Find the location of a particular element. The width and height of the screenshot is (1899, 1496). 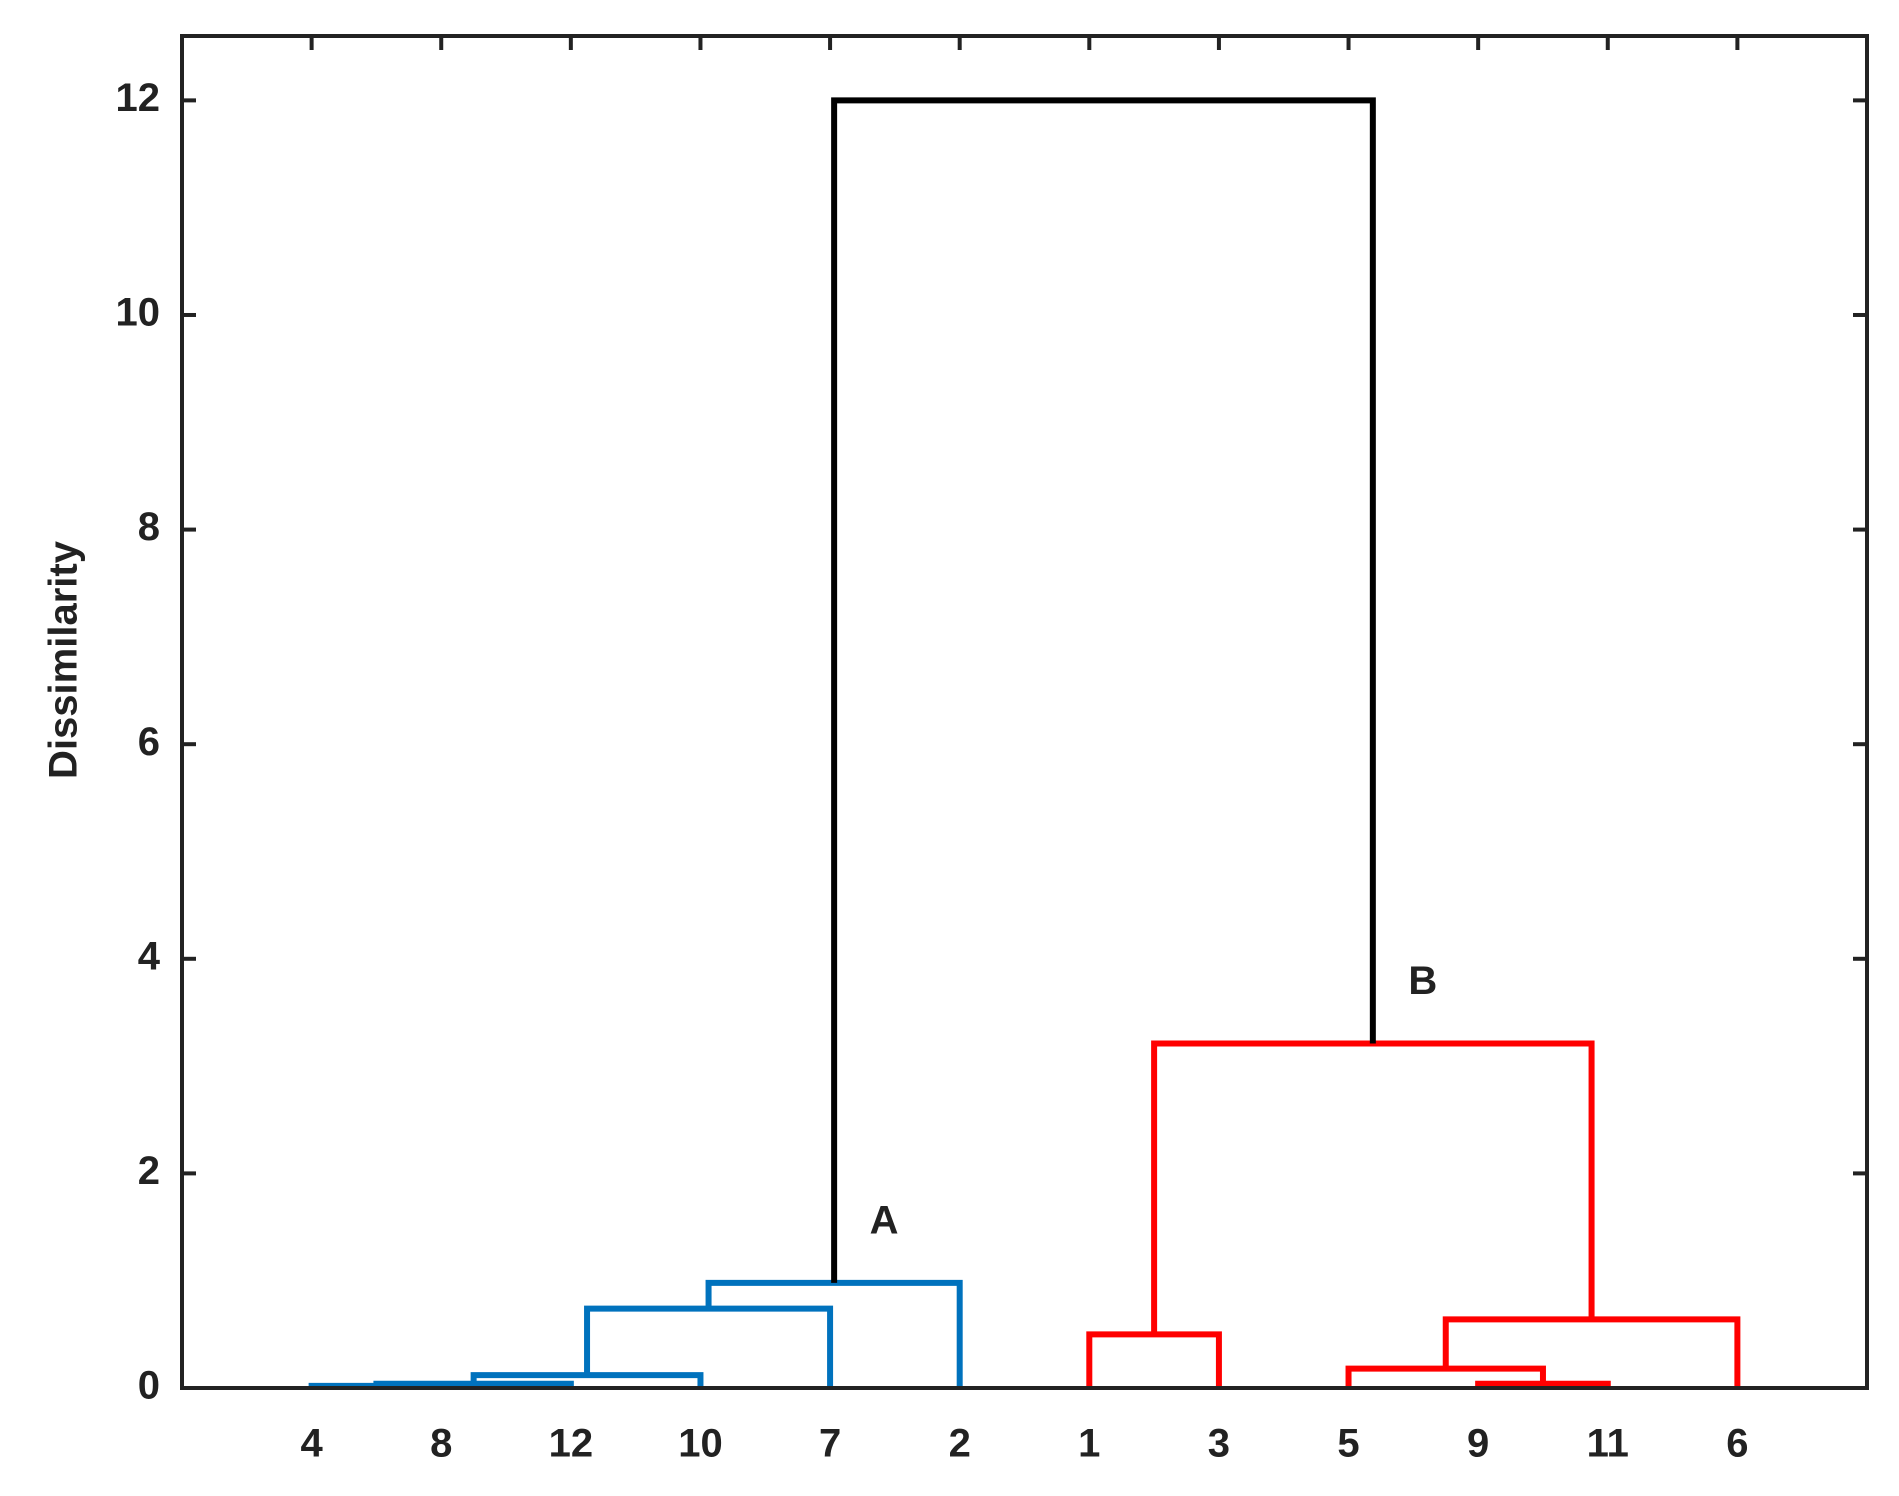

cluster-annotation: B is located at coordinates (1422, 981).